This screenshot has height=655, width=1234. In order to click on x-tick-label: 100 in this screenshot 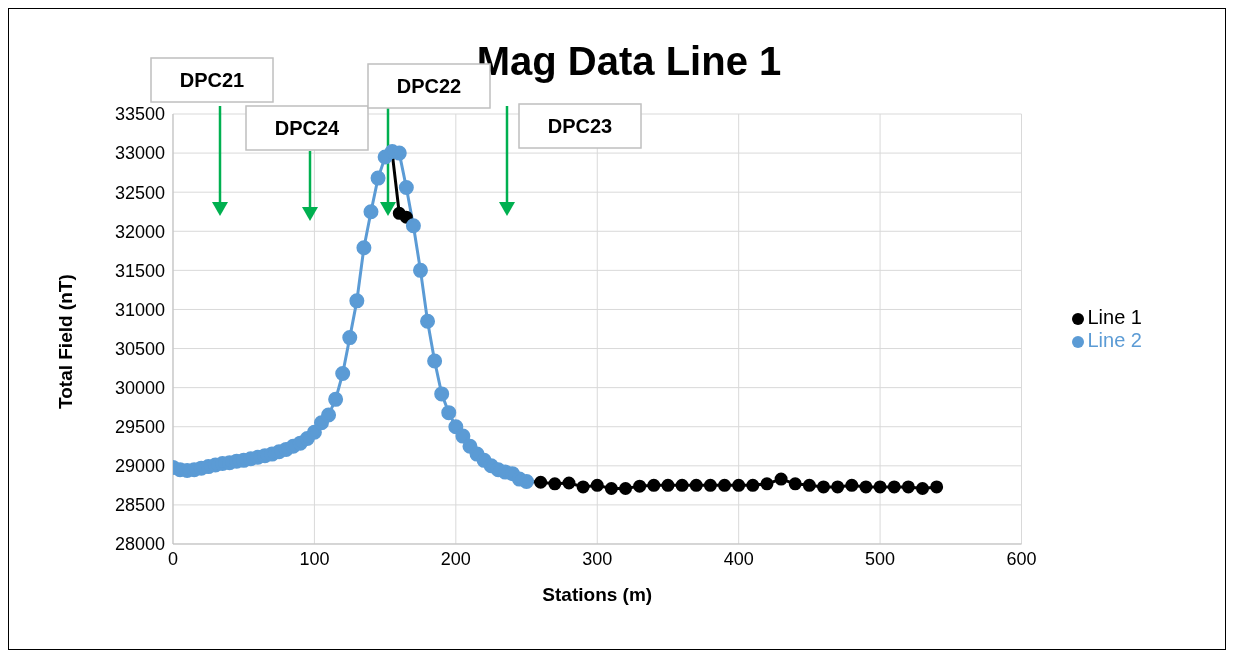, I will do `click(314, 558)`.